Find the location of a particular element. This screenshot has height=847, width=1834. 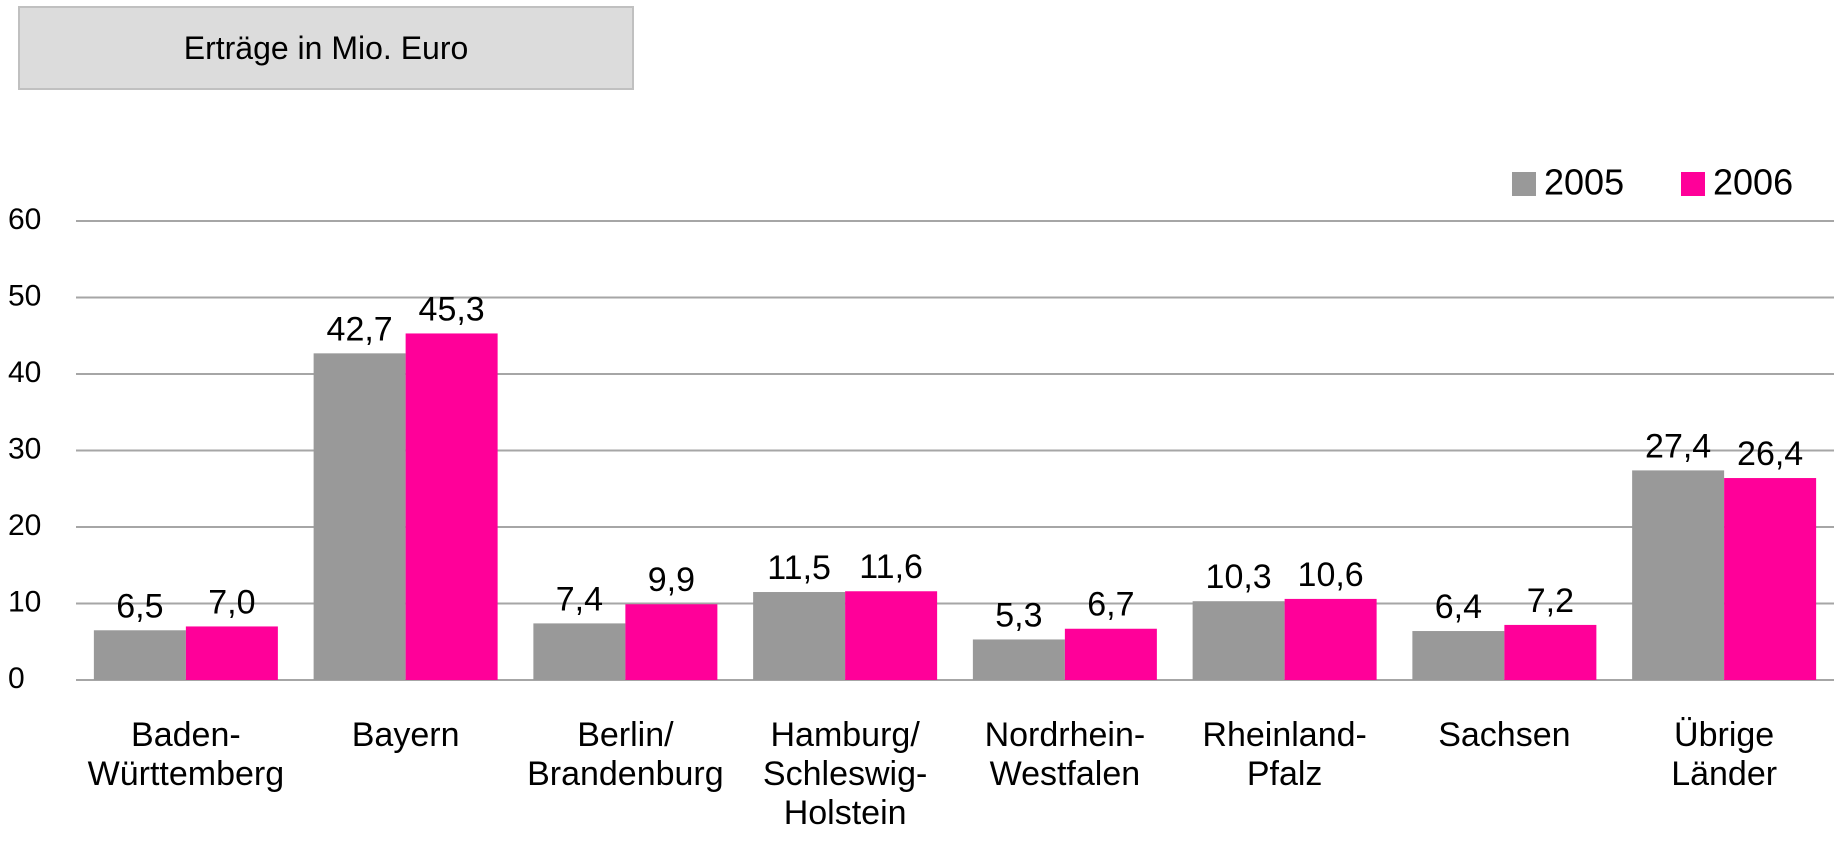

value-label: 42,7 is located at coordinates (360, 329).